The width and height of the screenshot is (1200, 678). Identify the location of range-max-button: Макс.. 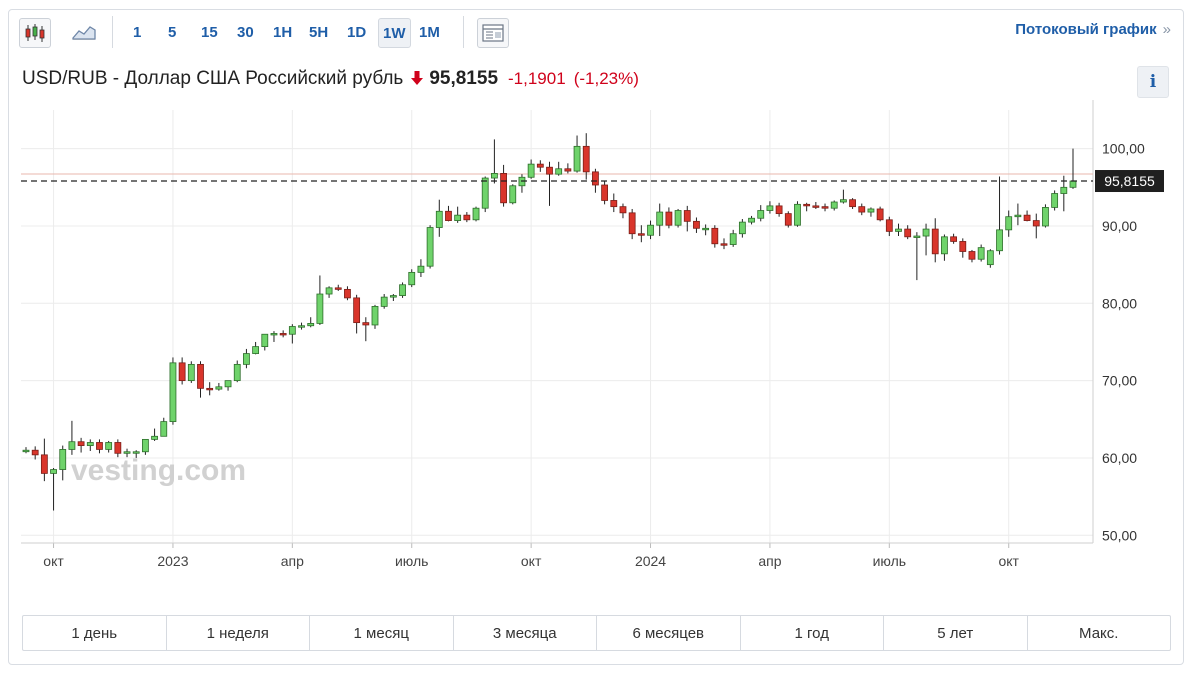
(1099, 633).